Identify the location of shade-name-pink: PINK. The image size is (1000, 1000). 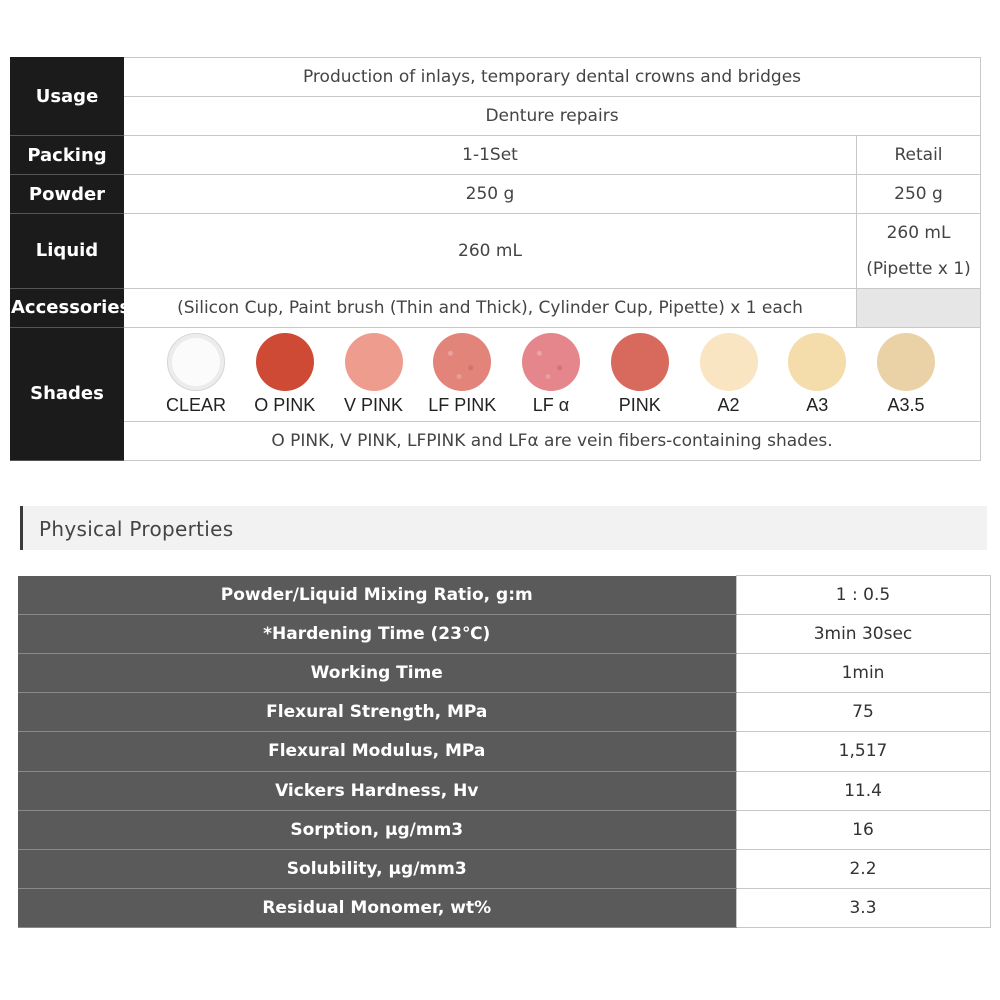
(639, 404).